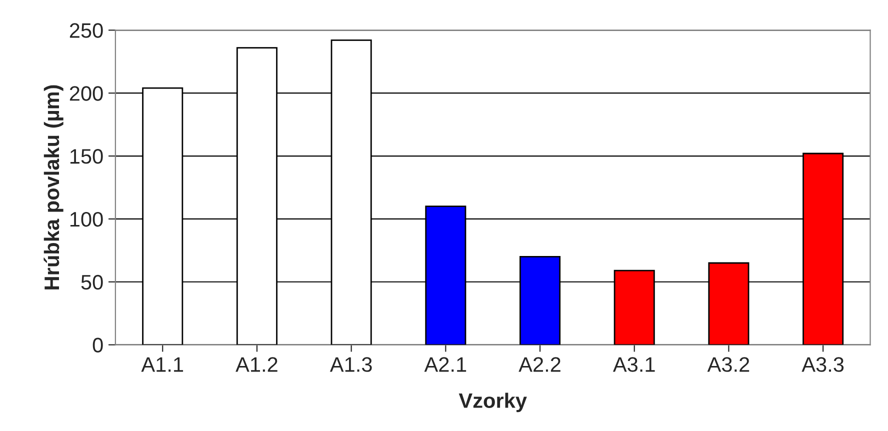 Image resolution: width=888 pixels, height=431 pixels. What do you see at coordinates (539, 364) in the screenshot?
I see `x-tick-label: A2.2` at bounding box center [539, 364].